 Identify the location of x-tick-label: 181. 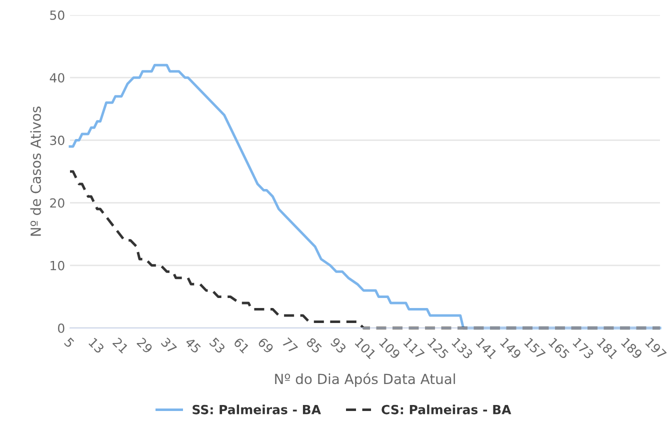
(607, 348).